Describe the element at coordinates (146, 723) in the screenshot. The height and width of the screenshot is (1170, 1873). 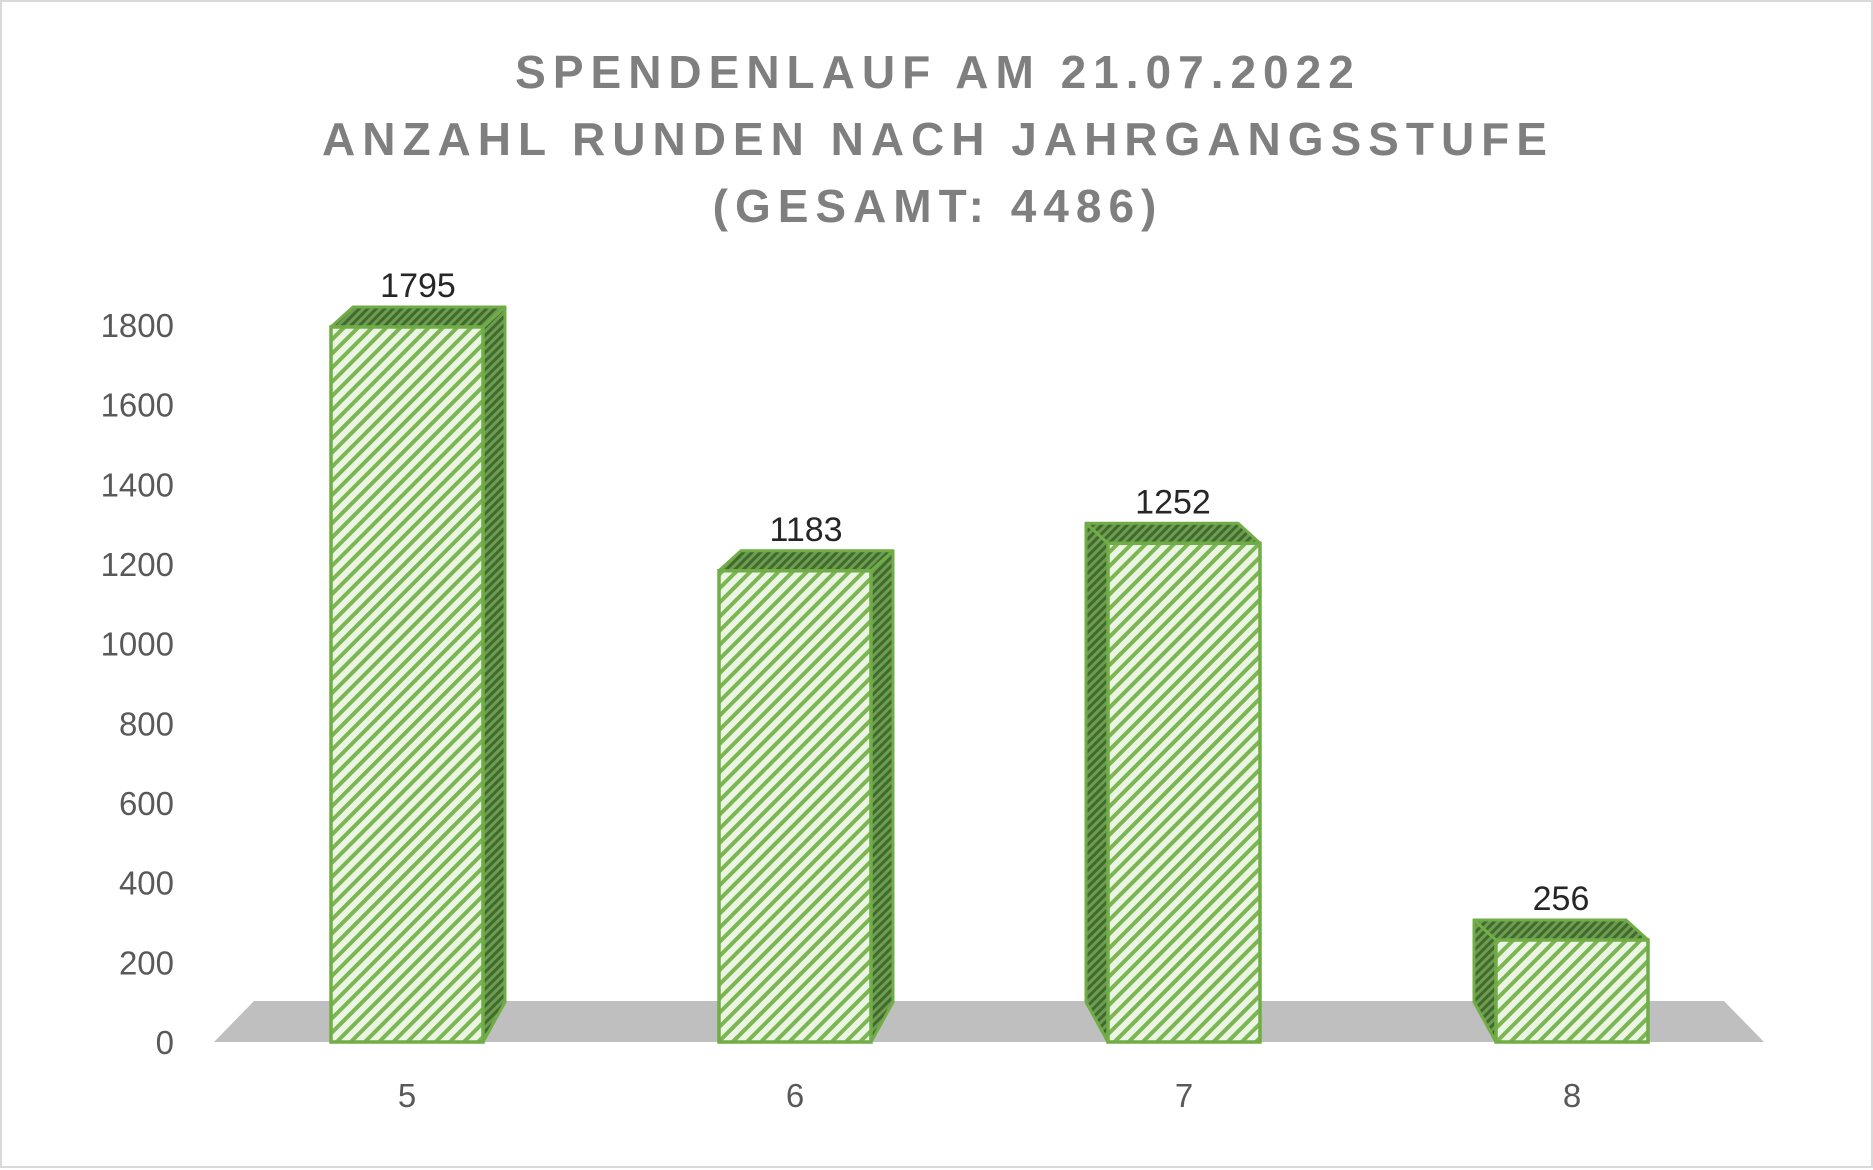
I see `y-tick-label: 800` at that location.